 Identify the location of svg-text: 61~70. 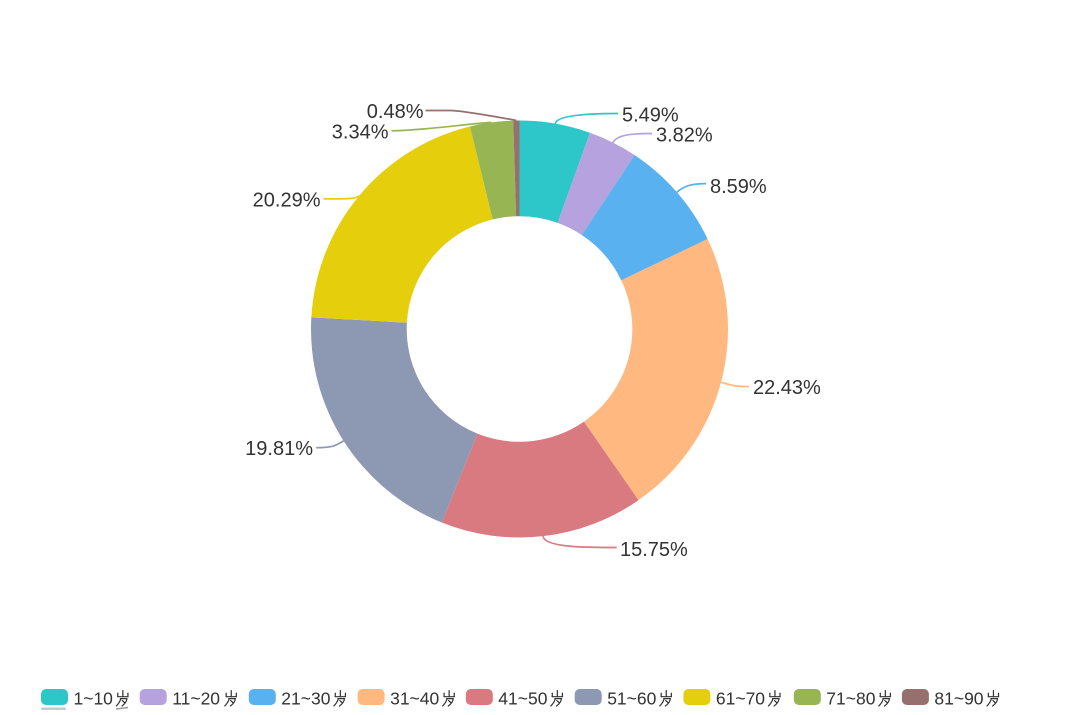
(740, 699).